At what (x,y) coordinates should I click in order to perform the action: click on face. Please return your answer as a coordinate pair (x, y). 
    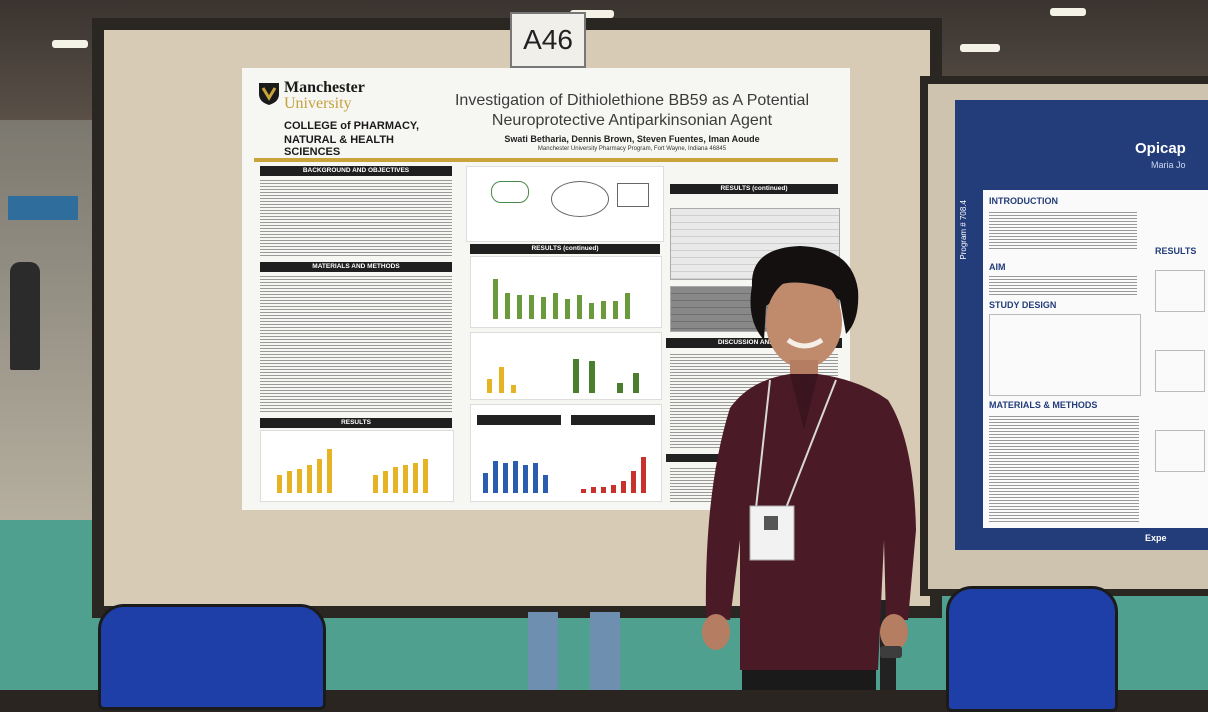
    Looking at the image, I should click on (804, 322).